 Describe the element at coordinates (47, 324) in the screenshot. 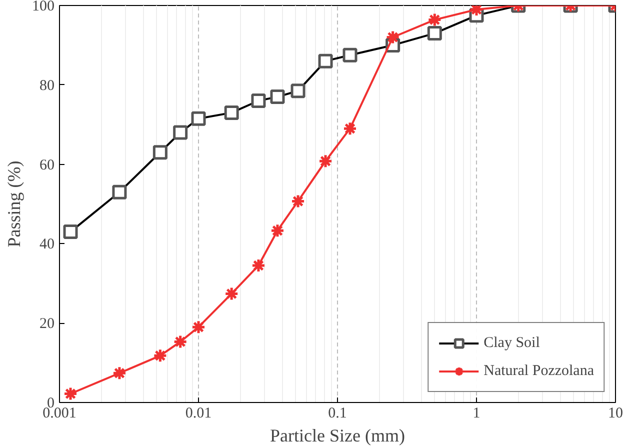

I see `y-tick-label: 20` at that location.